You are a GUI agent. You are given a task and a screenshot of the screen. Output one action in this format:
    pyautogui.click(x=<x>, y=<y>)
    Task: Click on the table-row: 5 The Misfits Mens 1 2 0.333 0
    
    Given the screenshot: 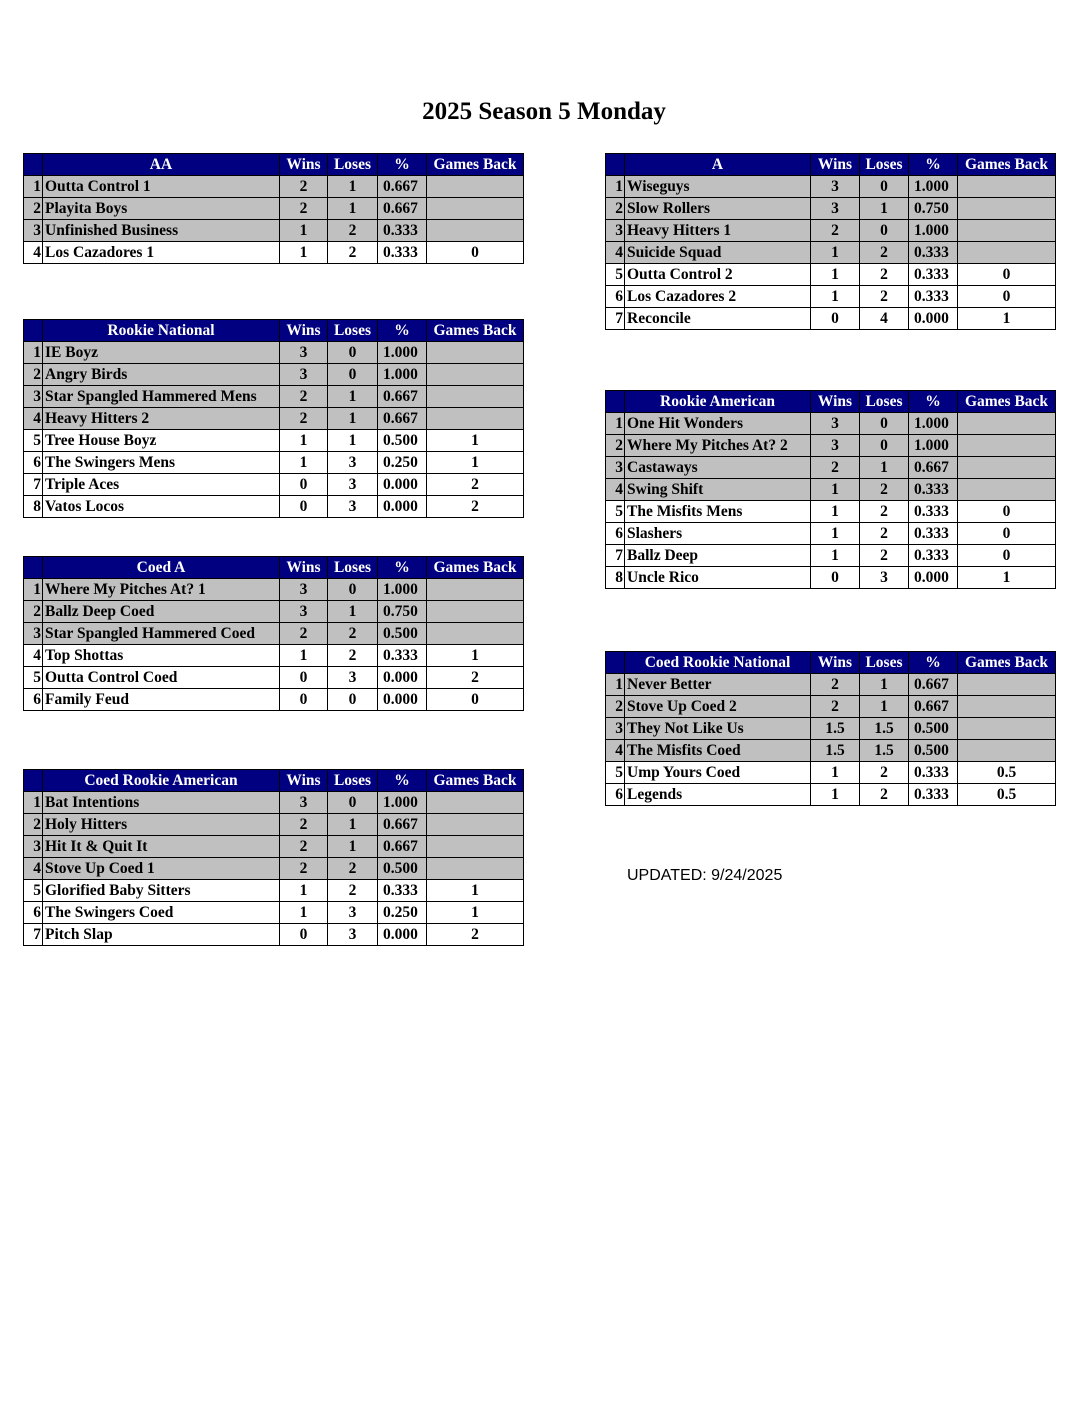 What is the action you would take?
    pyautogui.click(x=830, y=511)
    